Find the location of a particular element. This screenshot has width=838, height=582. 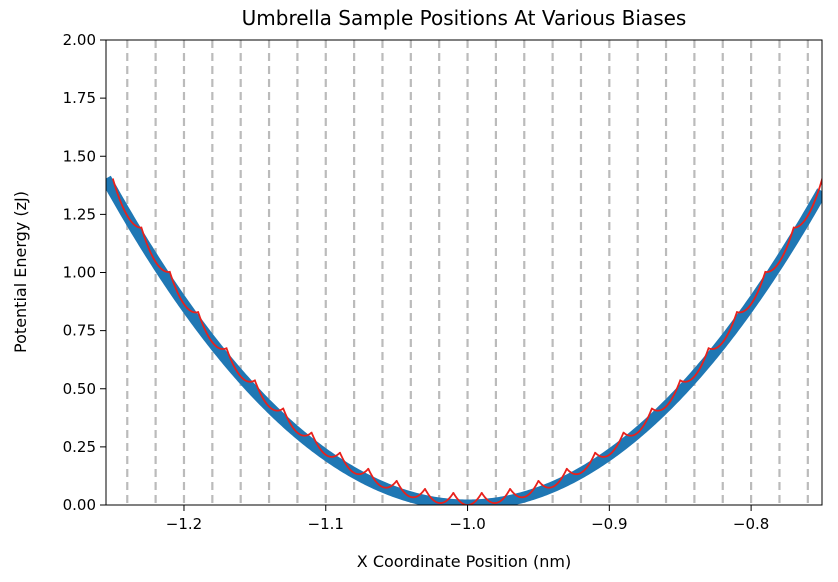

y-axis-label: Potential Energy (zJ) is located at coordinates (20, 272).